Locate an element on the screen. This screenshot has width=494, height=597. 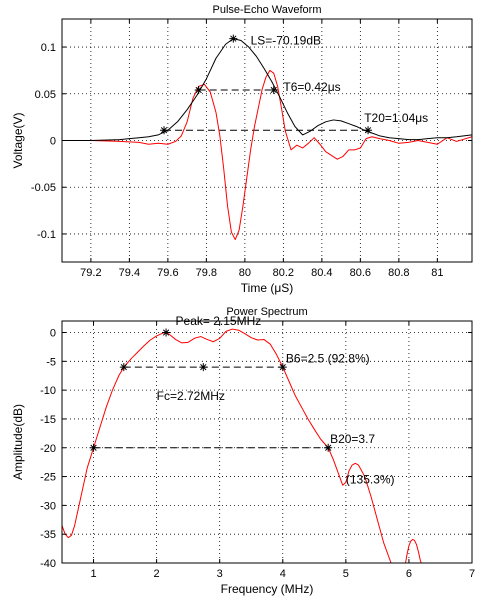
annotation-label: Fc=2.72MHz is located at coordinates (191, 396).